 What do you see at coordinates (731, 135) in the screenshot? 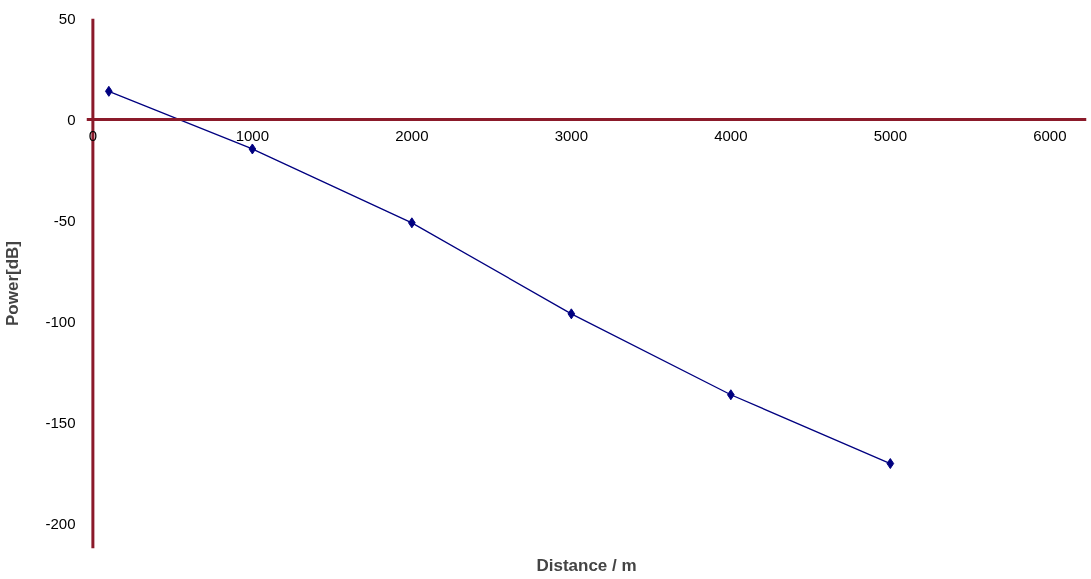
I see `x-tick-label: 4000` at bounding box center [731, 135].